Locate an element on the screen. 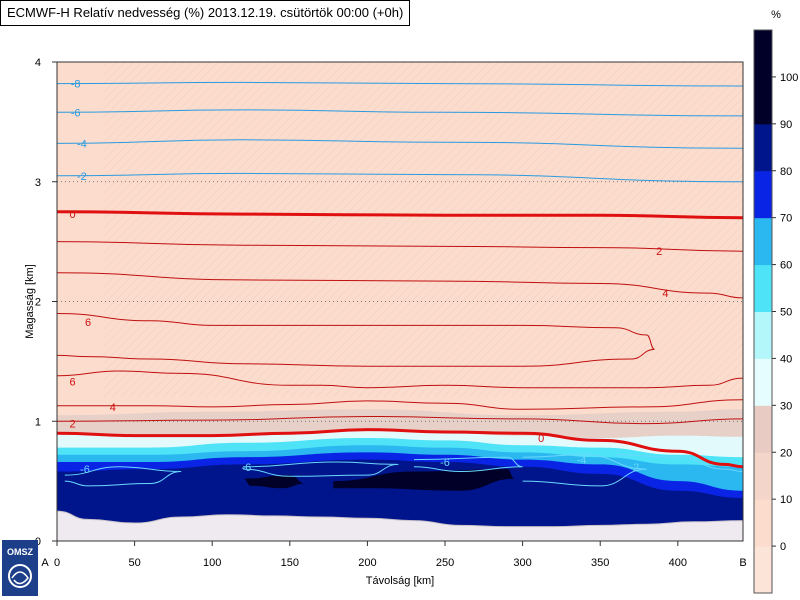 The width and height of the screenshot is (800, 600). ytick-label-4: 4 is located at coordinates (38, 63).